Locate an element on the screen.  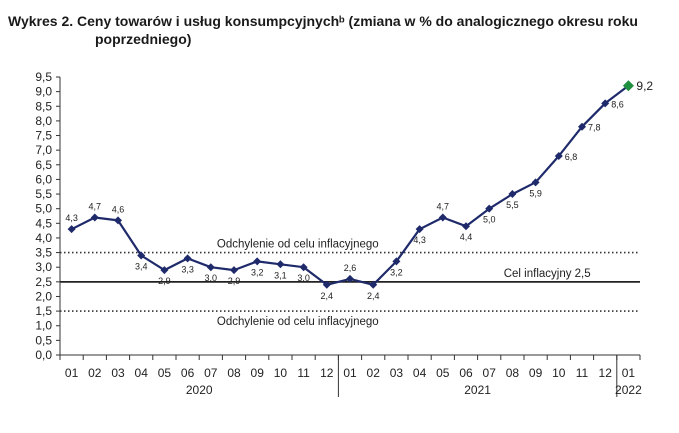
x-tick-label: 11 is located at coordinates (303, 373).